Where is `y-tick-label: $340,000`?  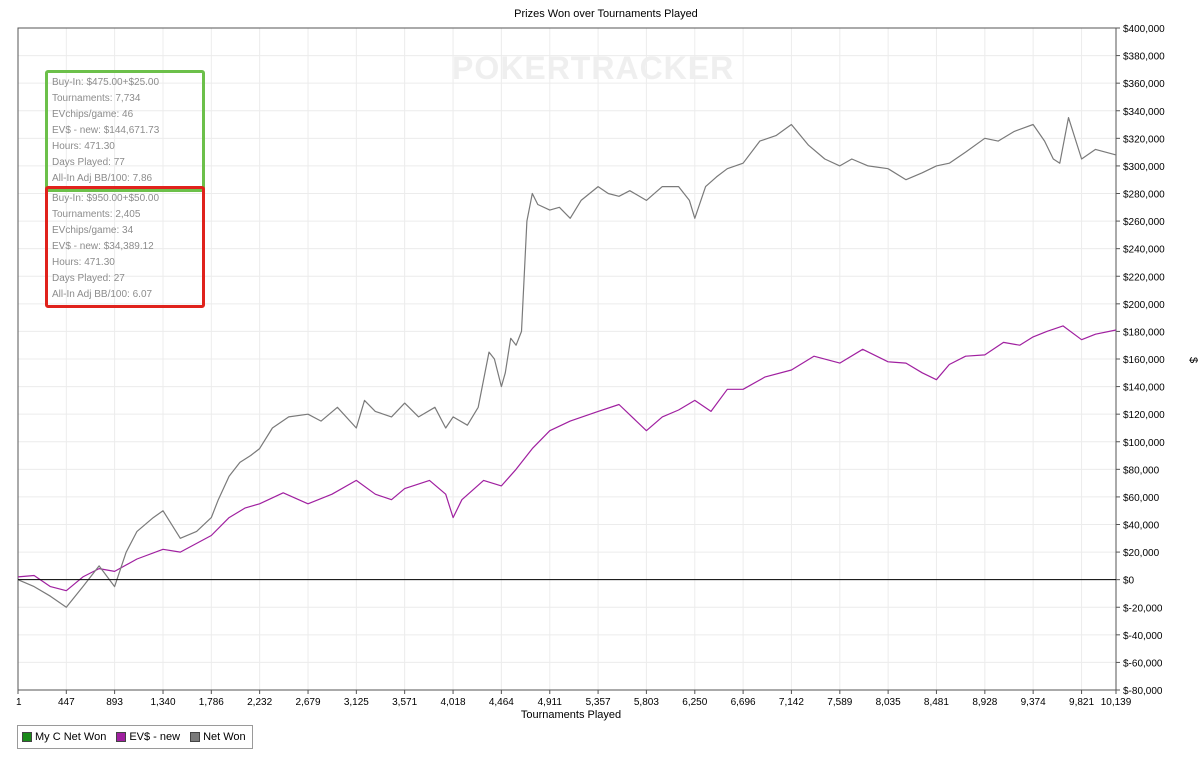
y-tick-label: $340,000 is located at coordinates (1144, 112).